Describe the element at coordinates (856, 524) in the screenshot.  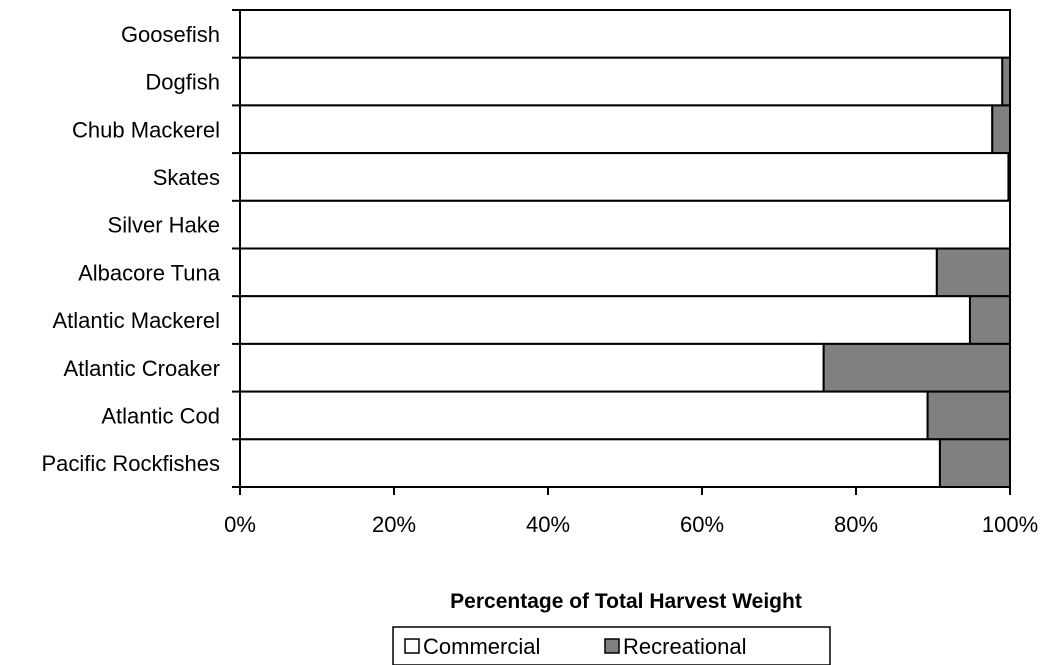
I see `x-tick-label: 80%` at that location.